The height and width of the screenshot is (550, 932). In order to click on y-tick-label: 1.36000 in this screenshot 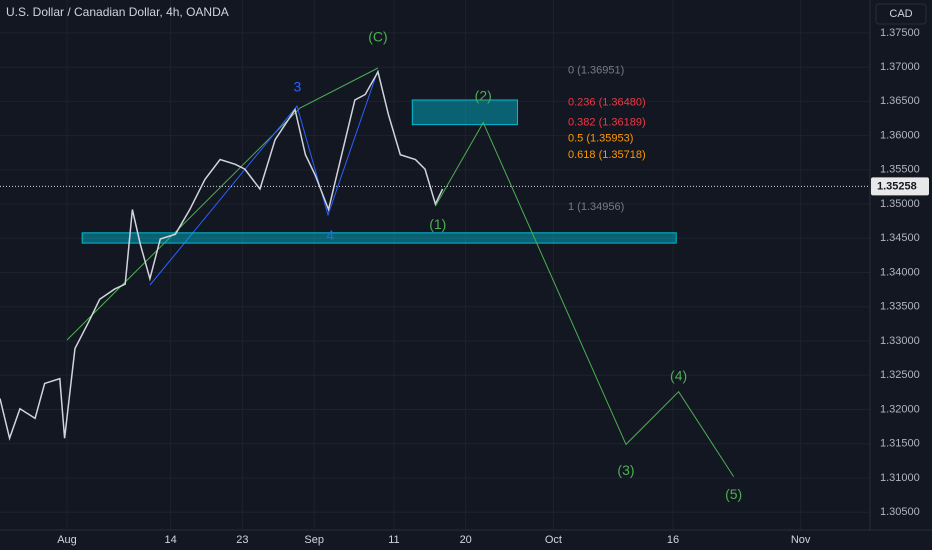, I will do `click(900, 135)`.